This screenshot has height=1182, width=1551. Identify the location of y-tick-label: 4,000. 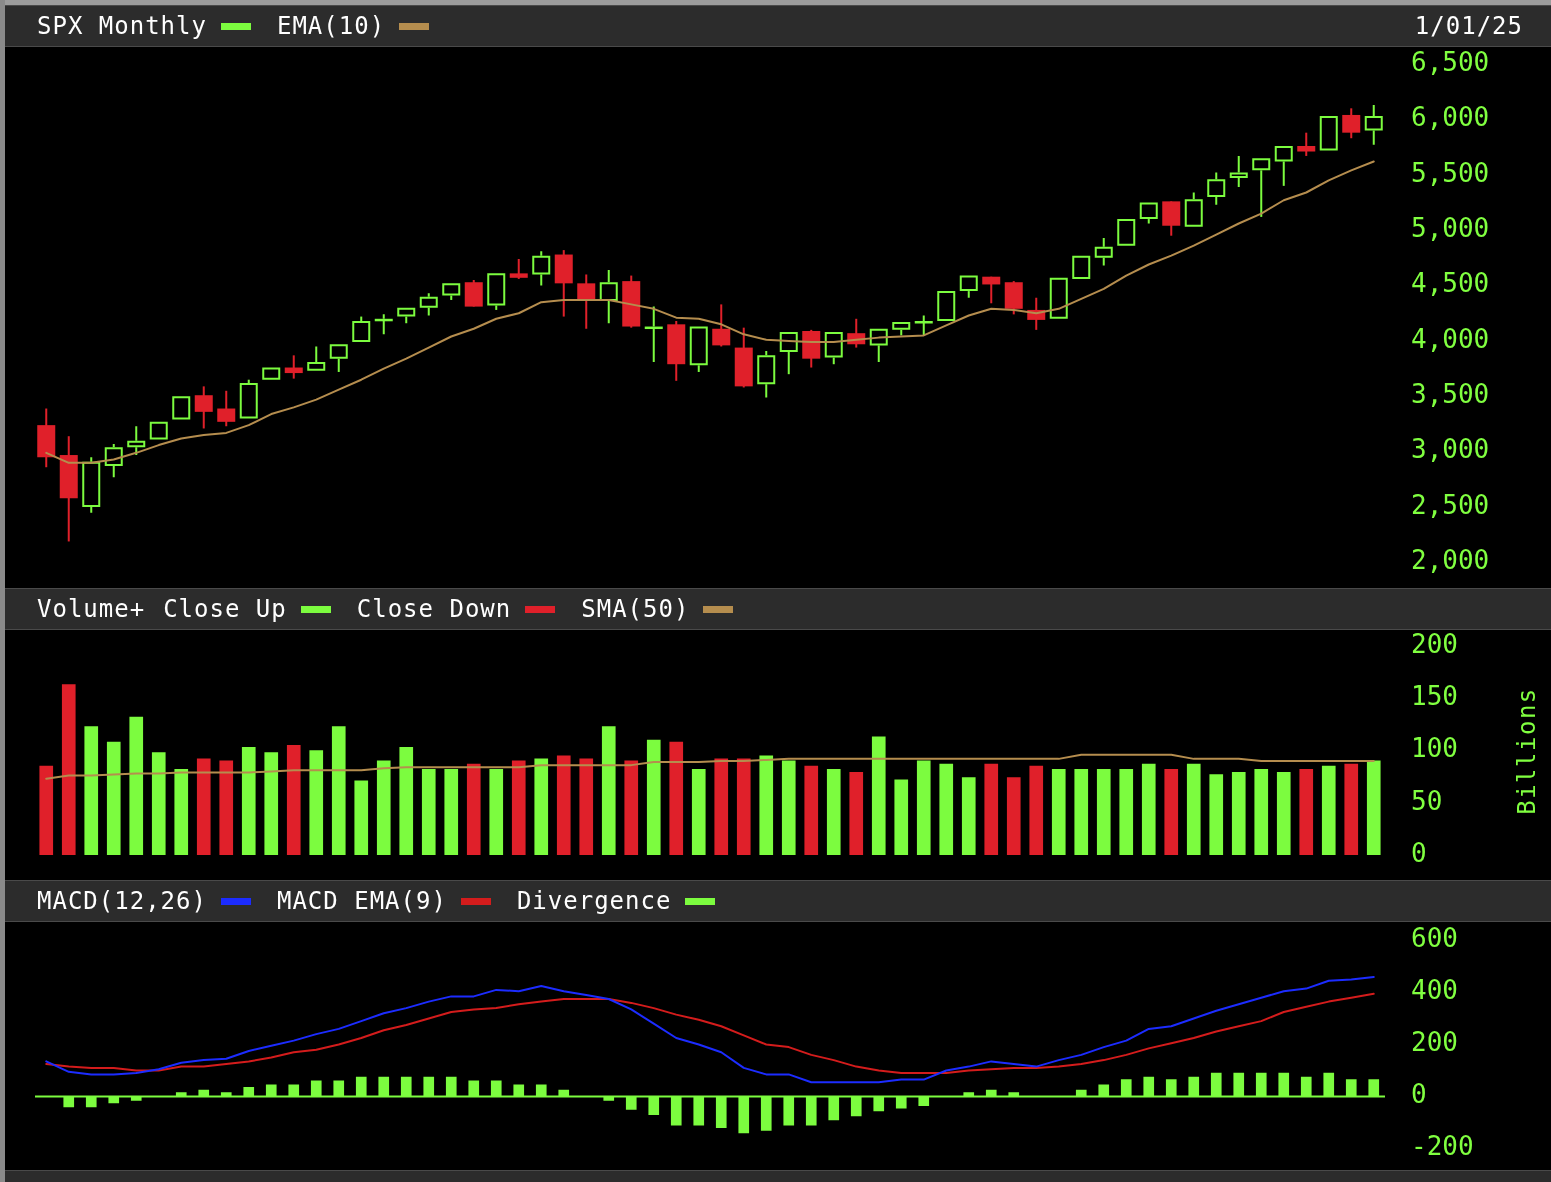
(1450, 338).